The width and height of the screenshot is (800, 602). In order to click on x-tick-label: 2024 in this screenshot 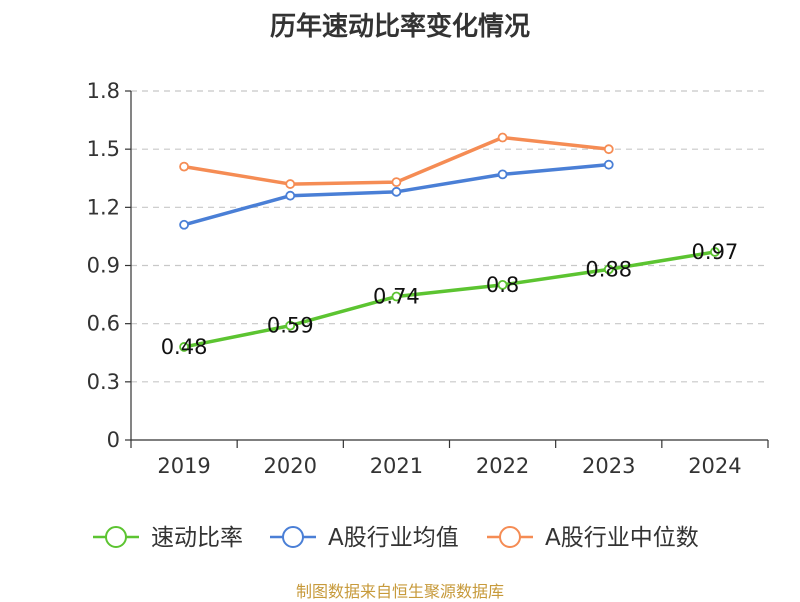, I will do `click(714, 466)`.